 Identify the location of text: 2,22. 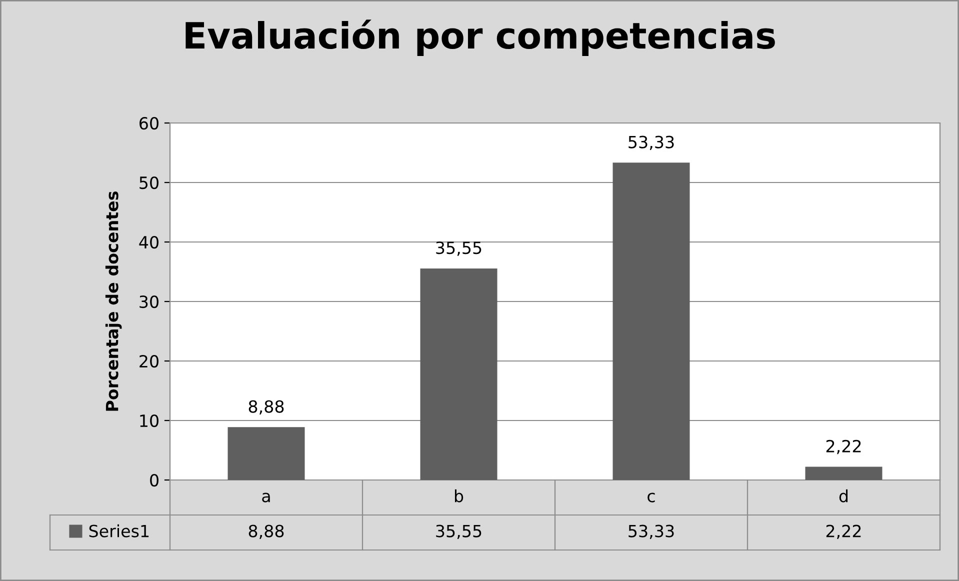
(843, 447).